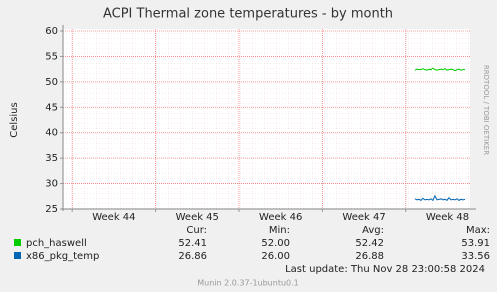 This screenshot has height=292, width=497. Describe the element at coordinates (192, 243) in the screenshot. I see `stat-value: 52.41` at that location.